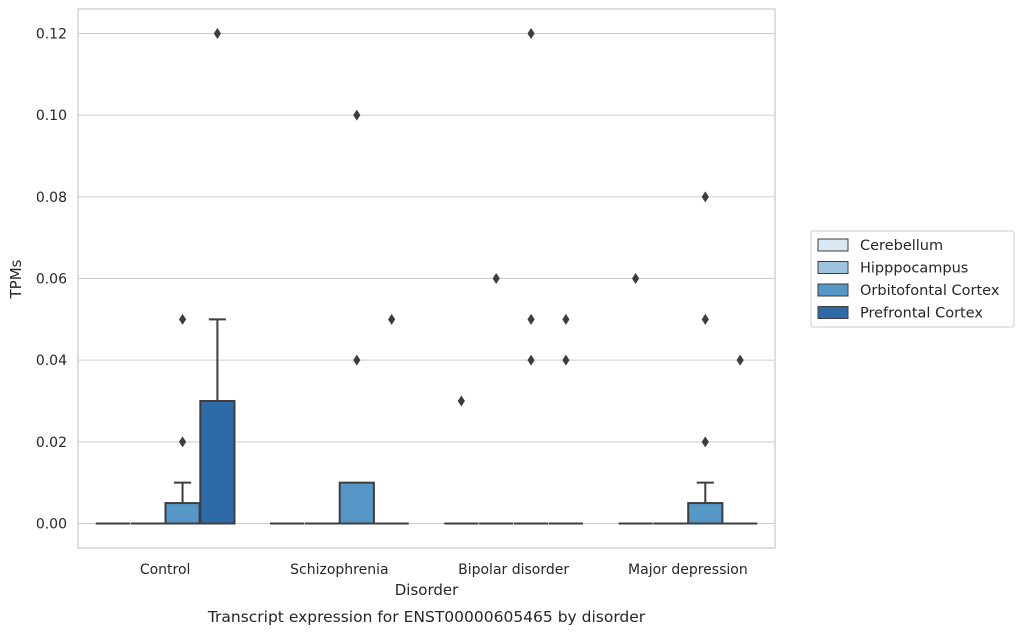 The width and height of the screenshot is (1023, 634). What do you see at coordinates (339, 570) in the screenshot?
I see `x-tick-label: Schizophrenia` at bounding box center [339, 570].